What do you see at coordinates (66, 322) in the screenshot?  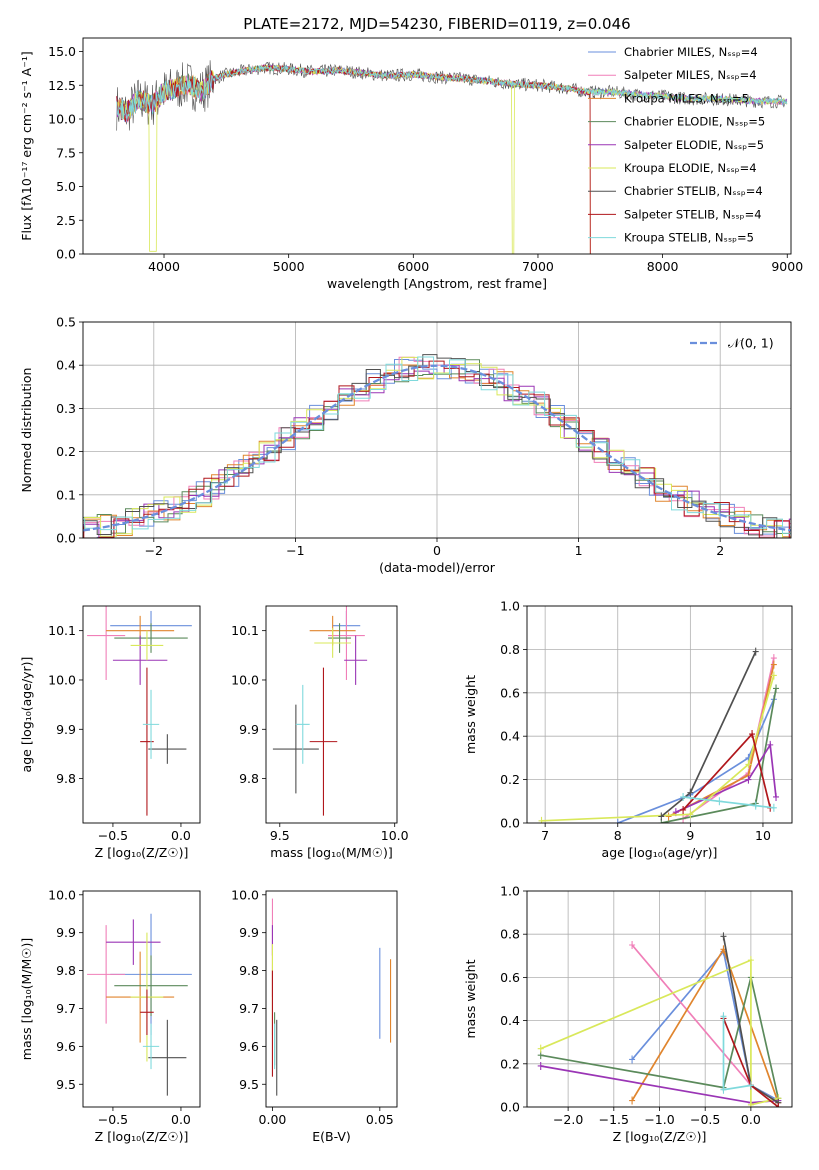 I see `y-tick-label: 0.5` at bounding box center [66, 322].